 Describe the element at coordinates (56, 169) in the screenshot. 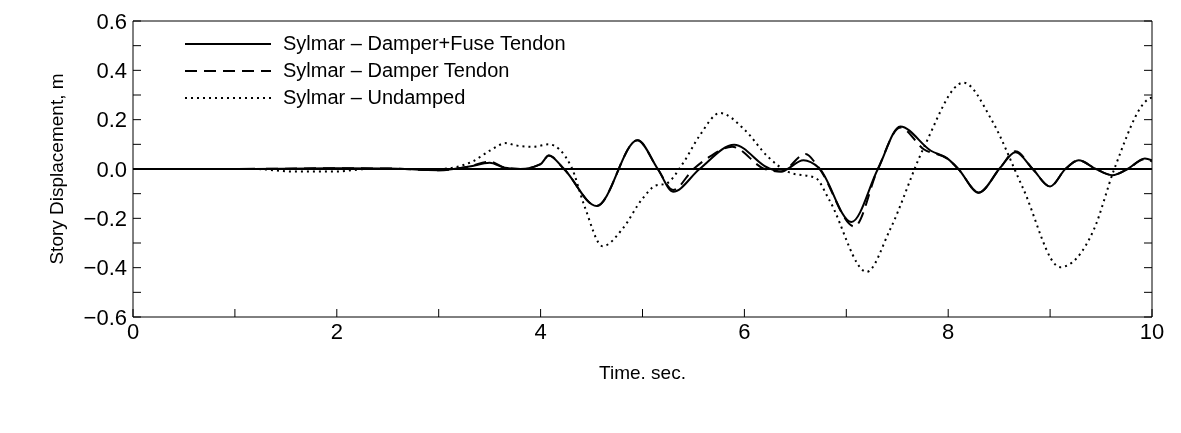

I see `y-axis-title: Story Displacement, m` at that location.